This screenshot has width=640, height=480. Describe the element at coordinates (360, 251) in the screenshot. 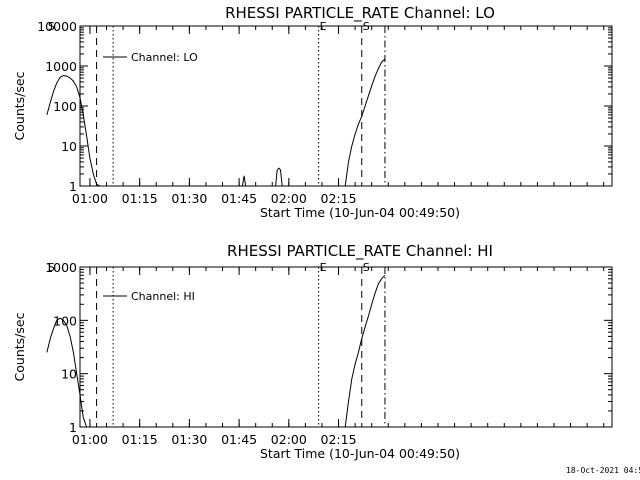

I see `chart-title: RHESSI PARTICLE_RATE Channel: HI` at that location.